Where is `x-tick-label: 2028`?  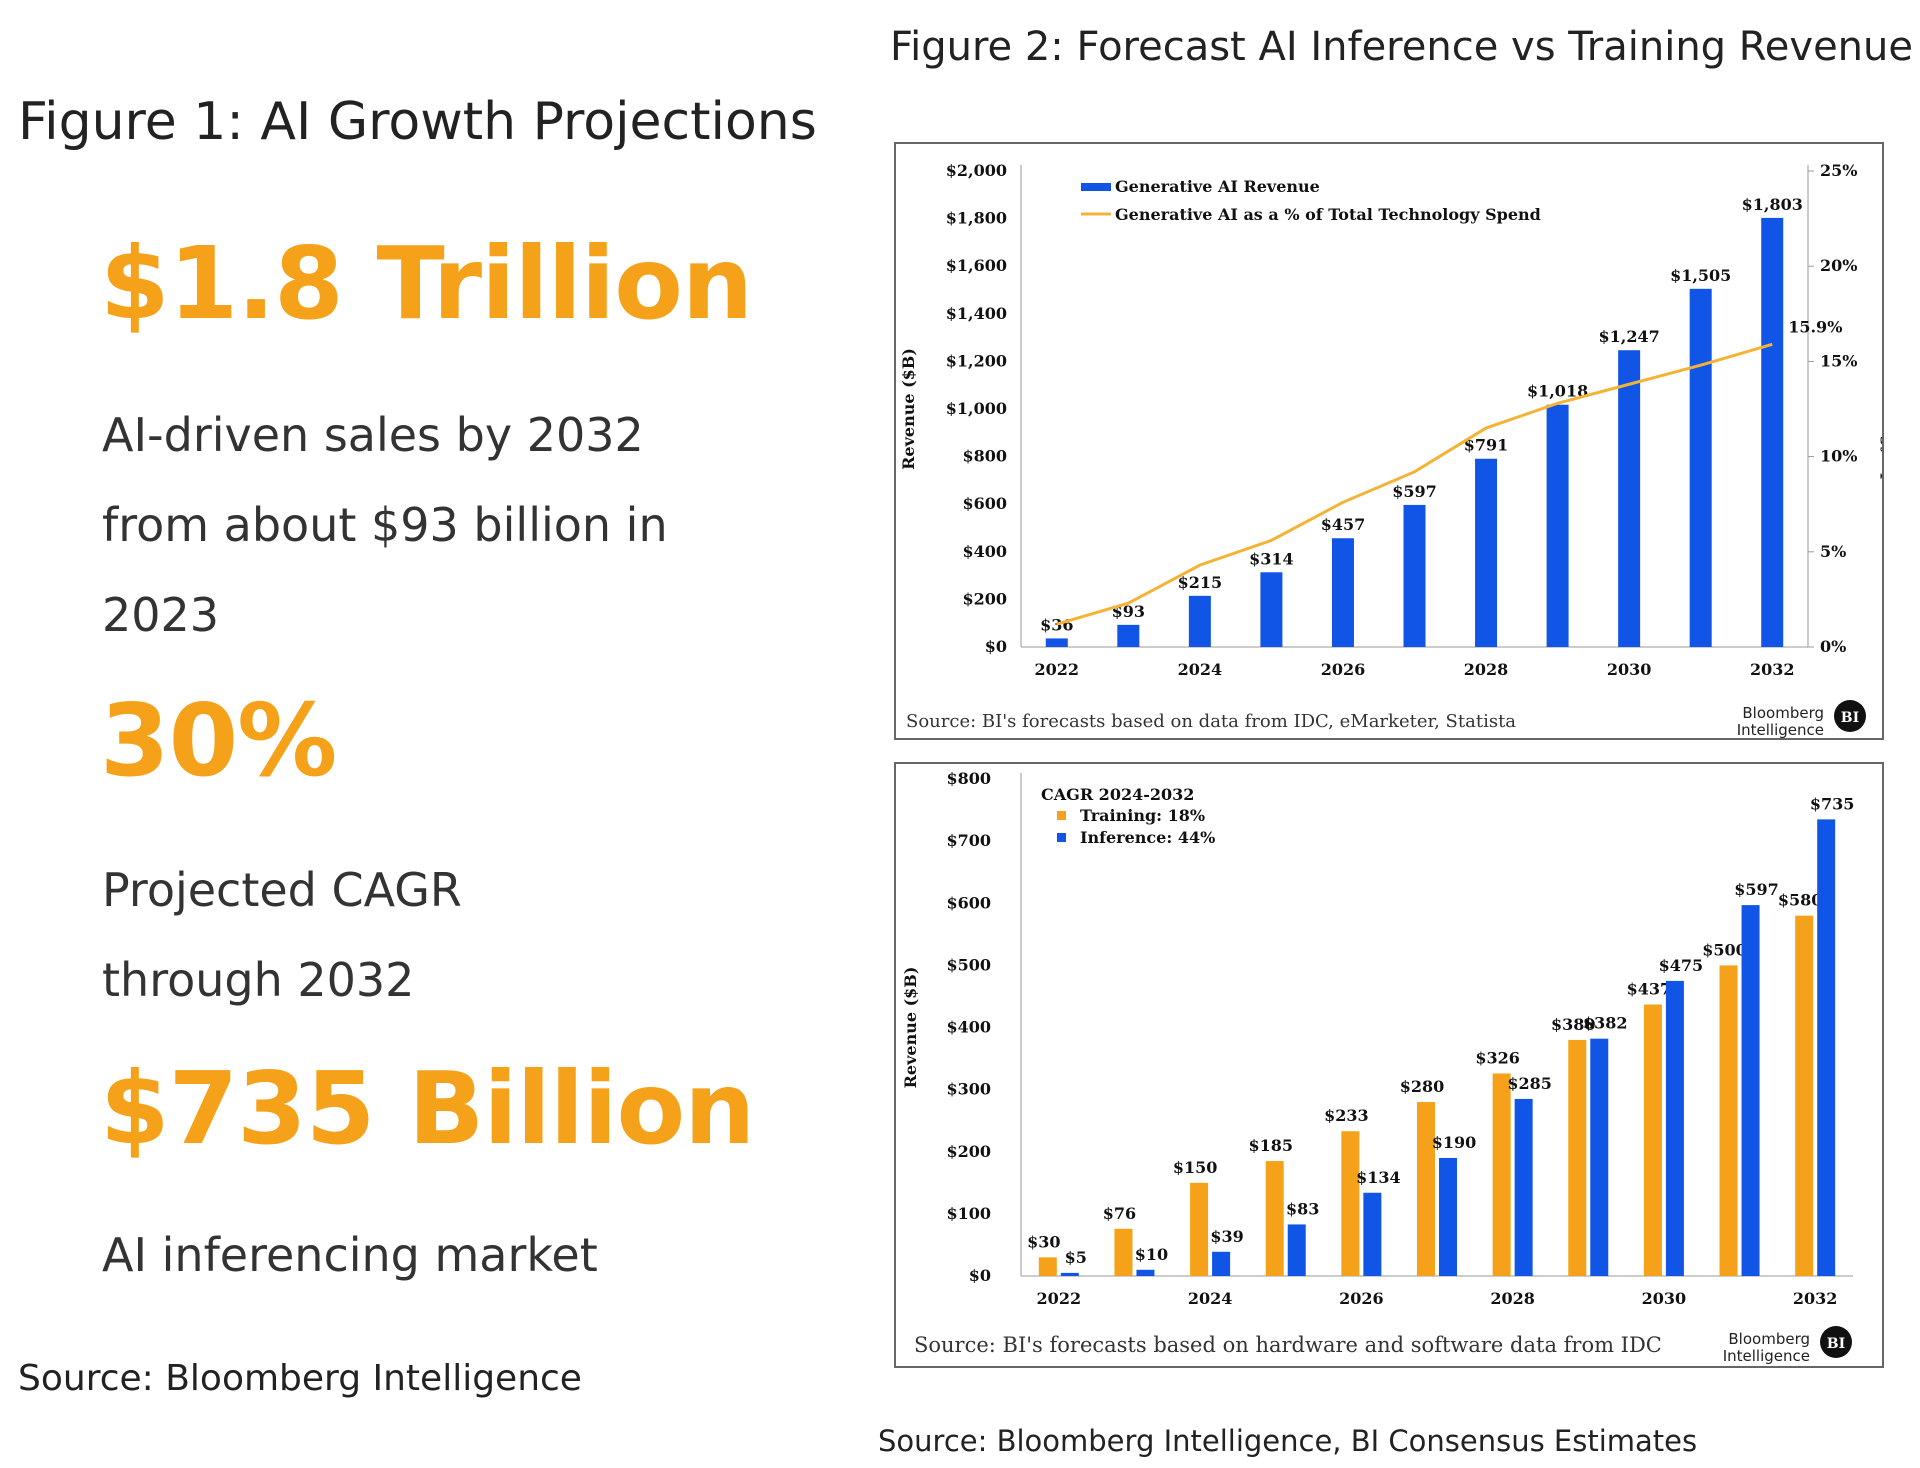
x-tick-label: 2028 is located at coordinates (1512, 1298).